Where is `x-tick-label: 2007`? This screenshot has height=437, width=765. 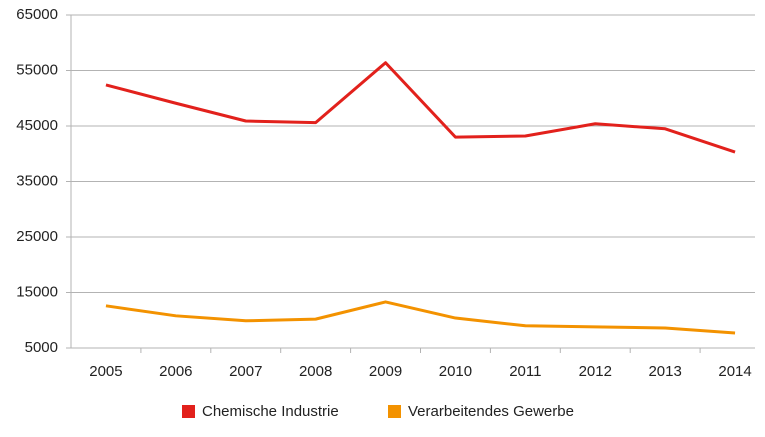 x-tick-label: 2007 is located at coordinates (245, 371).